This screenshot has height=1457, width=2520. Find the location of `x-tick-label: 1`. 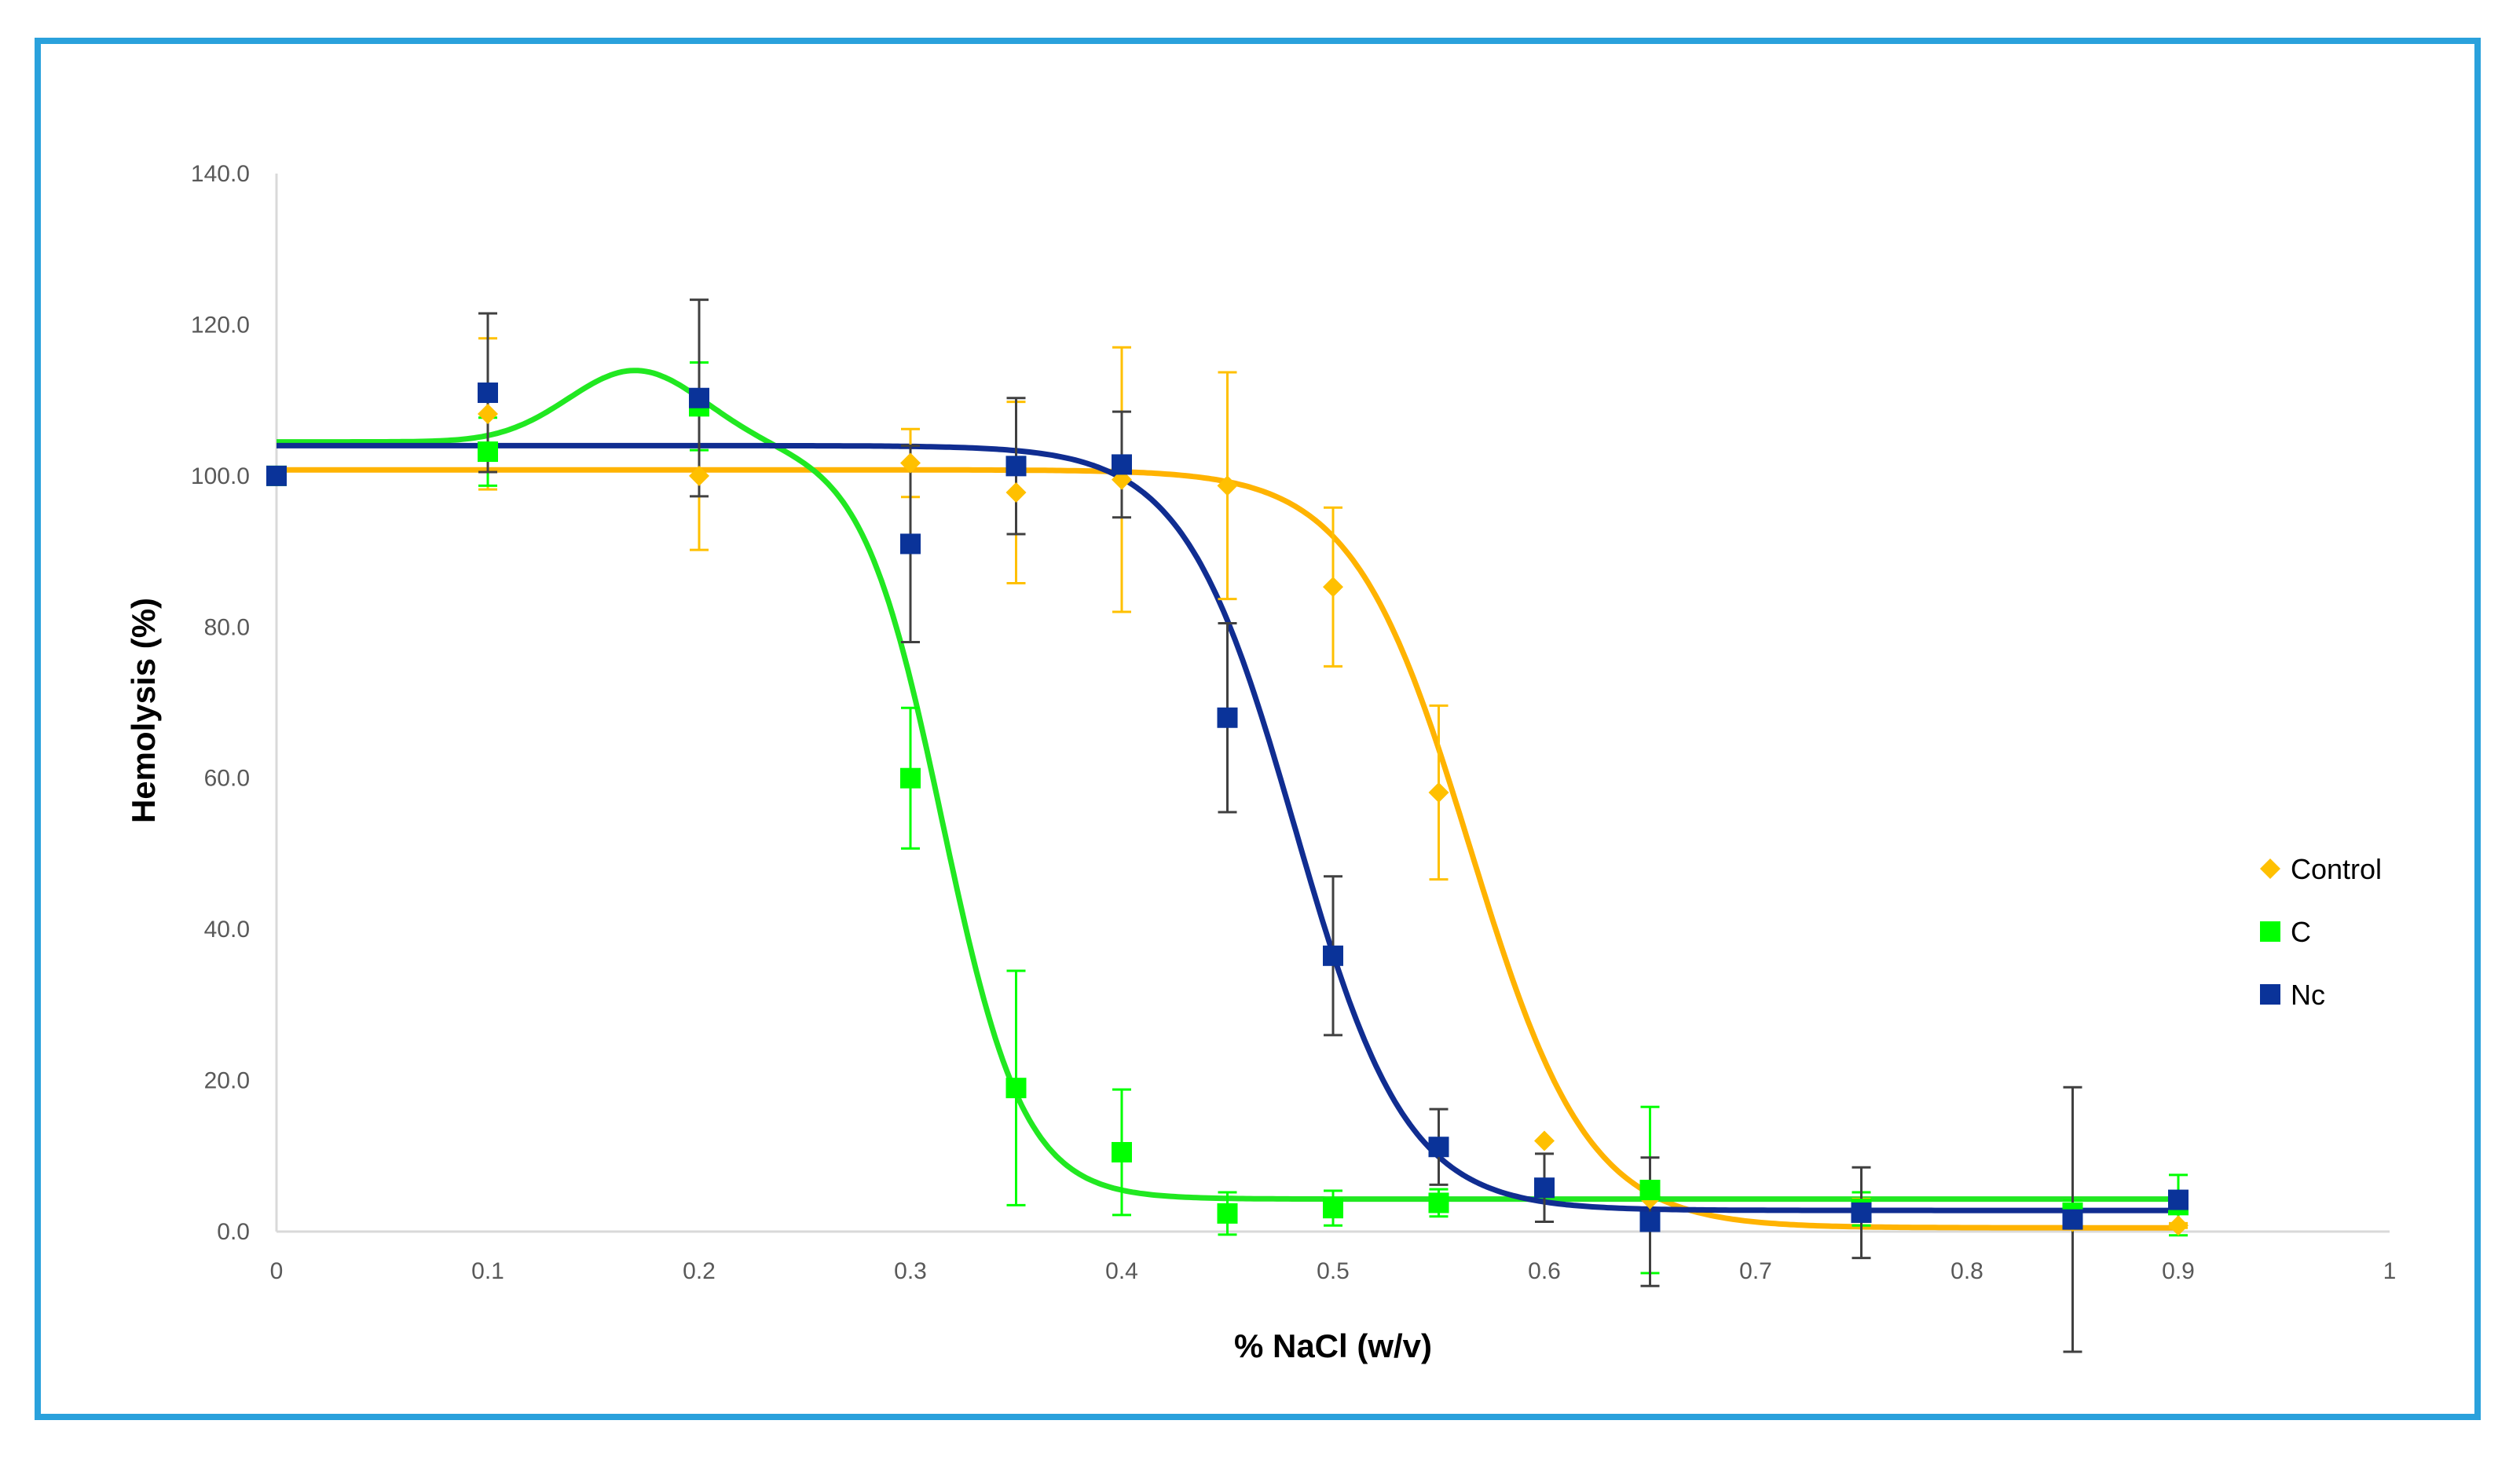

x-tick-label: 1 is located at coordinates (2390, 1271).